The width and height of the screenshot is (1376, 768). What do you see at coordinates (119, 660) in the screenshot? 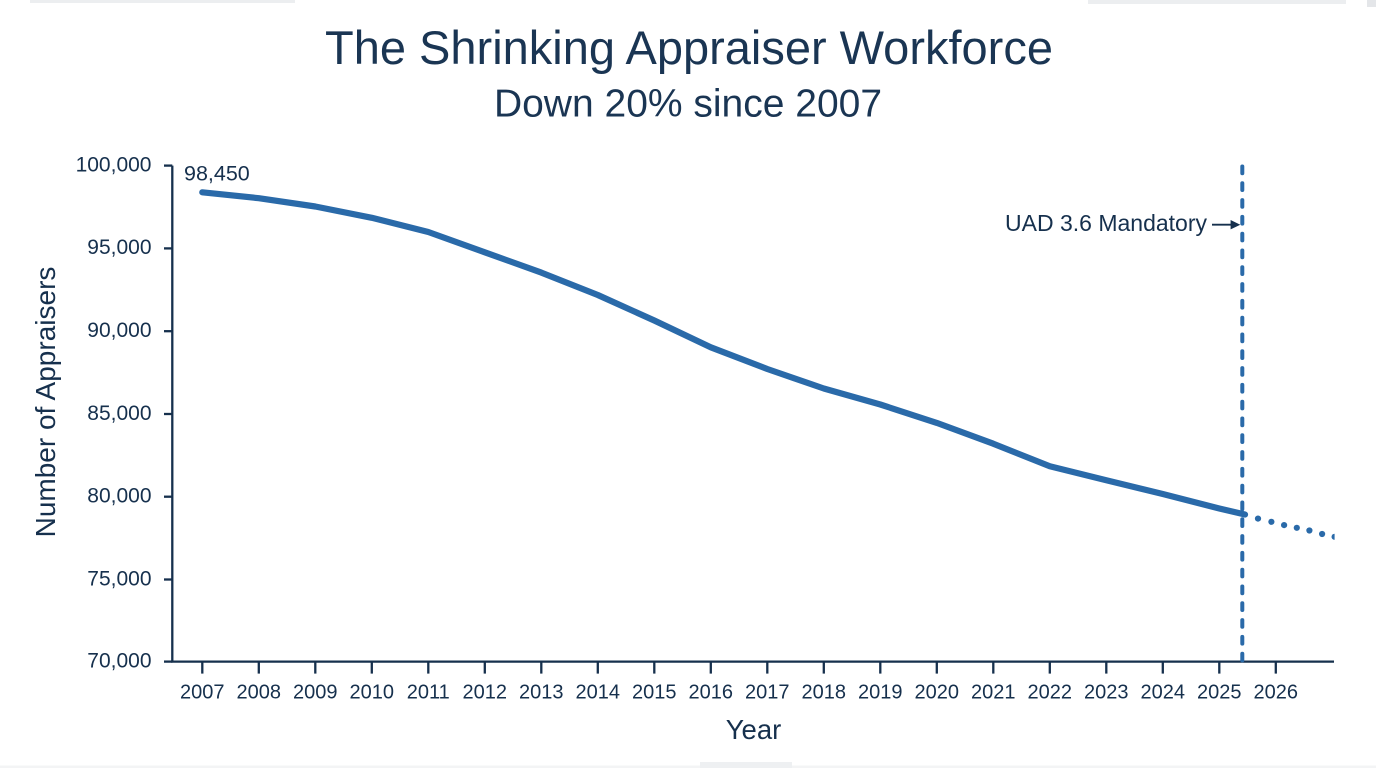
I see `svg-text: 70,000` at bounding box center [119, 660].